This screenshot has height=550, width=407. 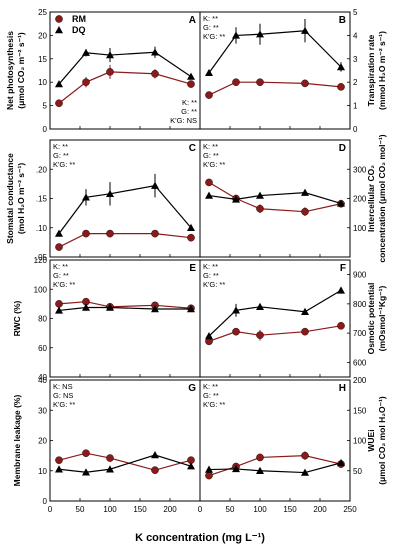 I want to click on x-axis-label: K concentration (mg L⁻¹), so click(x=200, y=538).